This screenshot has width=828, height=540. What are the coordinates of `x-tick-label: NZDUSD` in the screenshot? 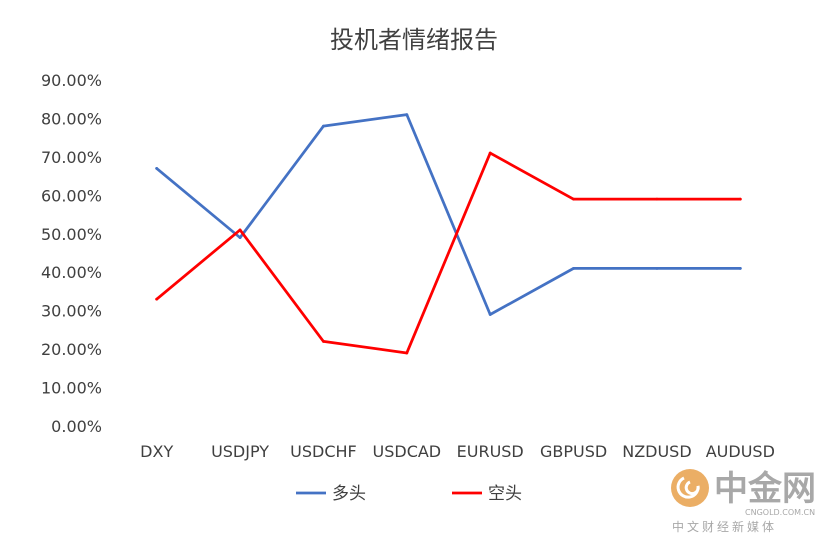 It's located at (656, 451).